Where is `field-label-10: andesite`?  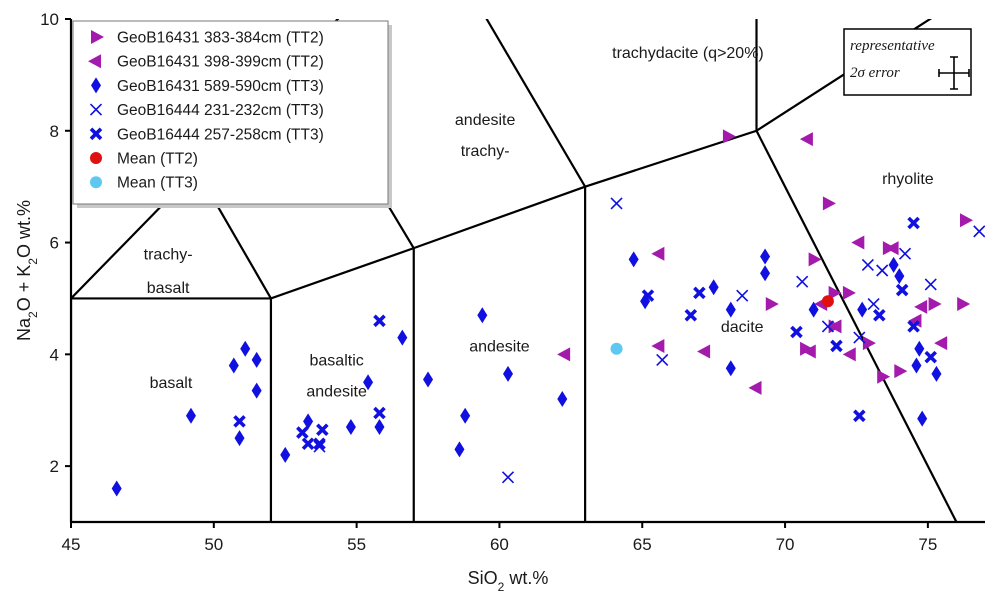
field-label-10: andesite is located at coordinates (485, 120).